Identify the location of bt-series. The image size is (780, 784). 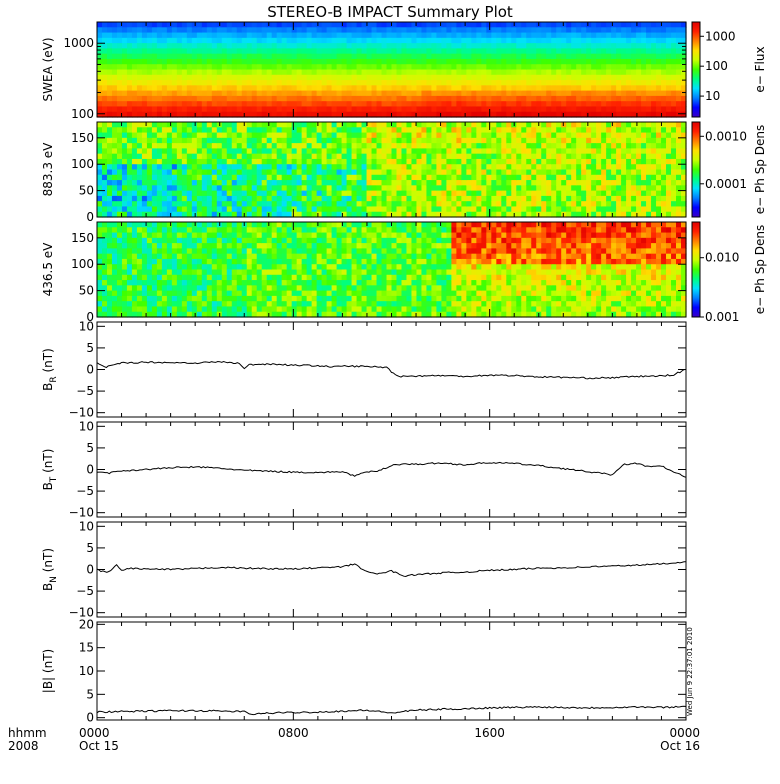
(391, 469).